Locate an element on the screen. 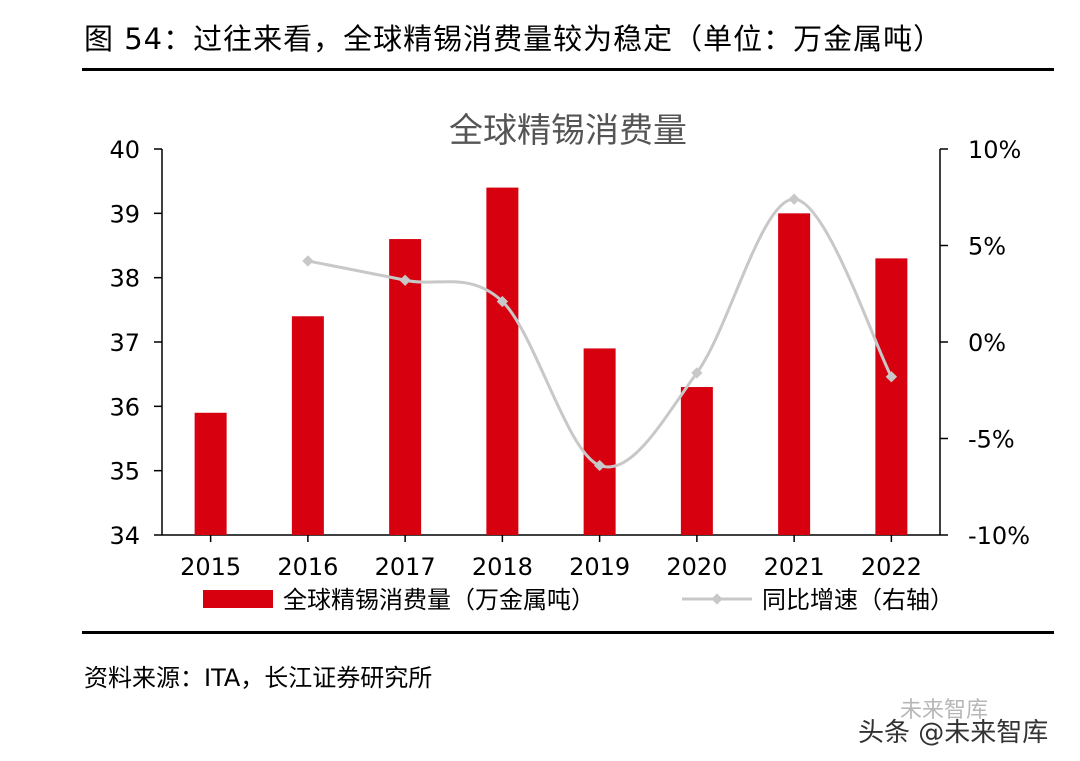 The width and height of the screenshot is (1080, 761). y-right-tick-label: 10% is located at coordinates (994, 150).